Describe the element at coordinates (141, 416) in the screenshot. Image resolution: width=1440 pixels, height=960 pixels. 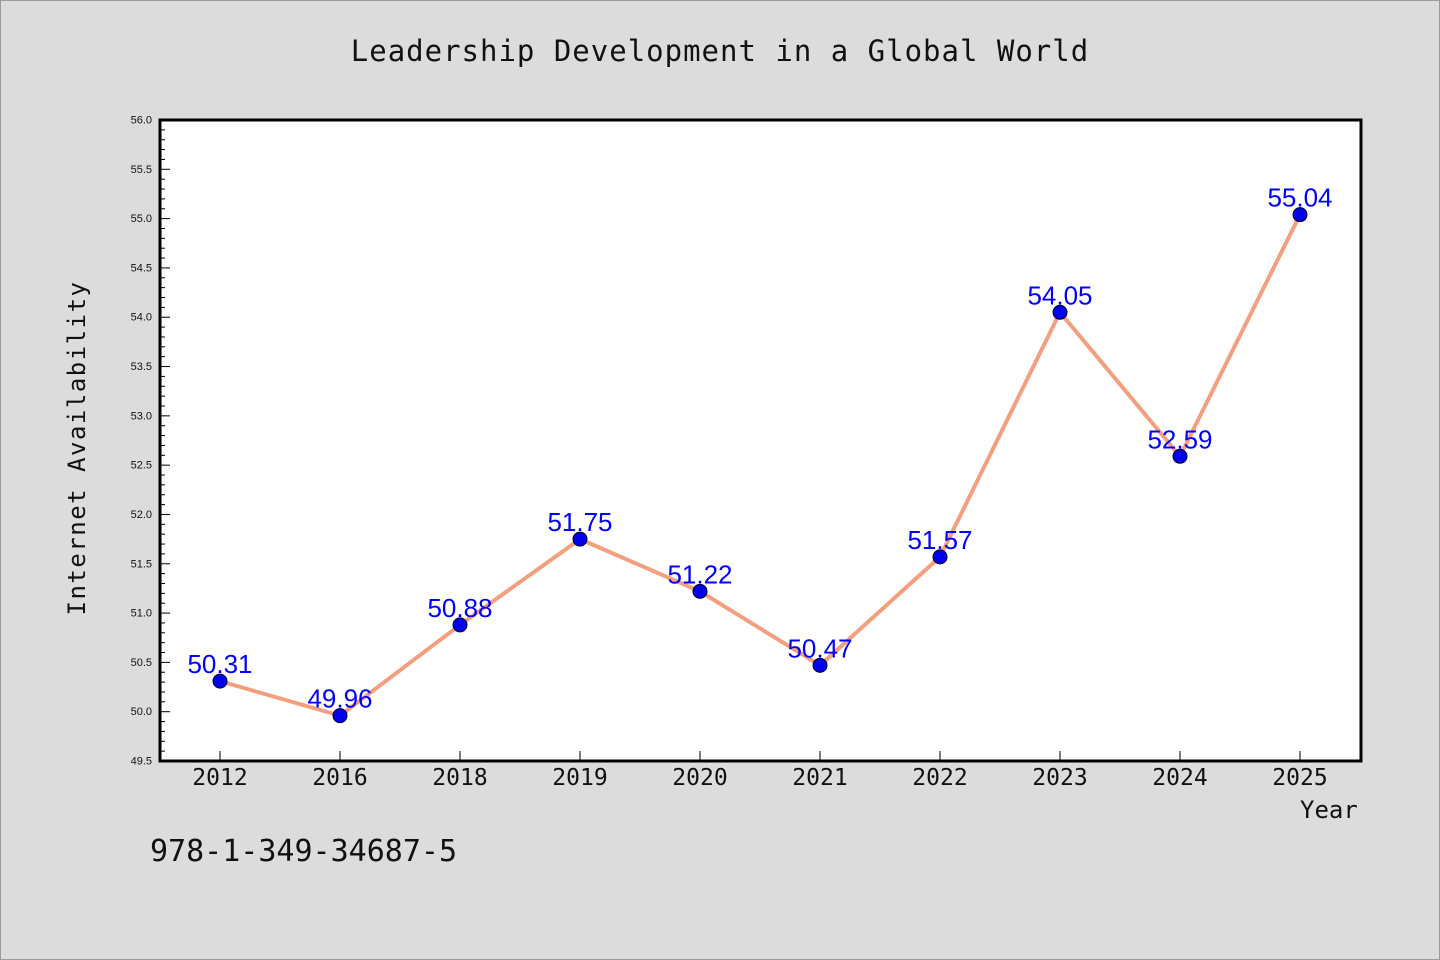
I see `y-tick-label: 53.0` at that location.